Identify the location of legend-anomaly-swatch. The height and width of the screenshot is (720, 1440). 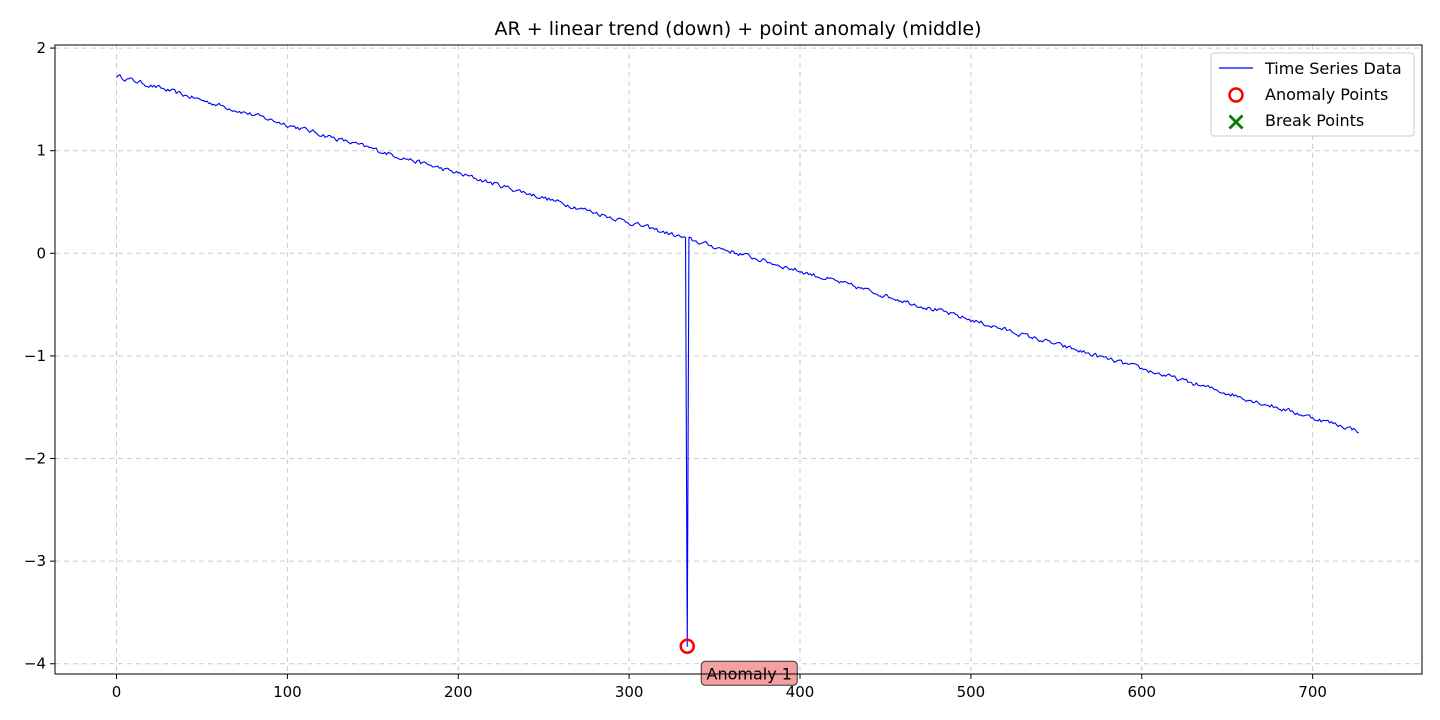
(1236, 95).